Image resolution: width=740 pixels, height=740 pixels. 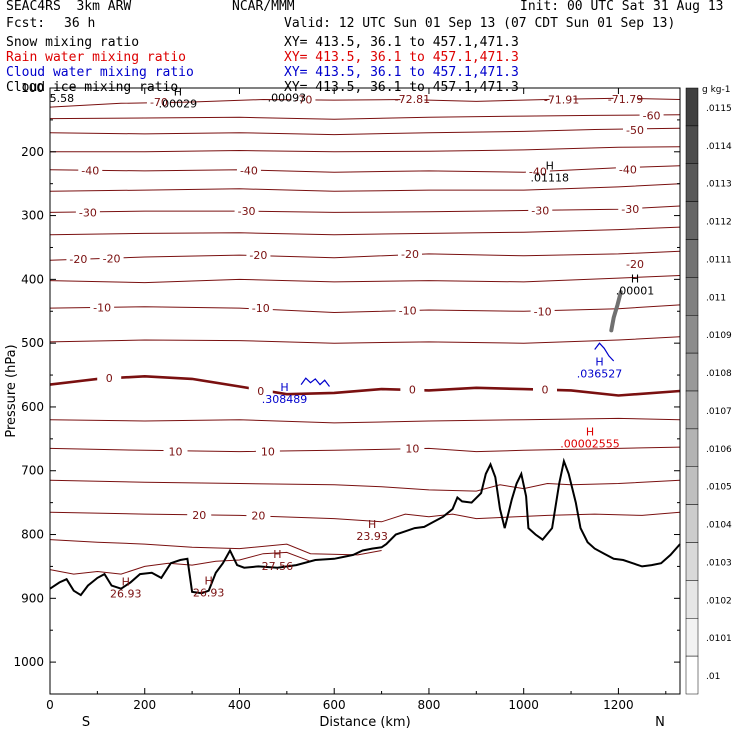 I want to click on temperature-label-6: -50, so click(x=635, y=130).